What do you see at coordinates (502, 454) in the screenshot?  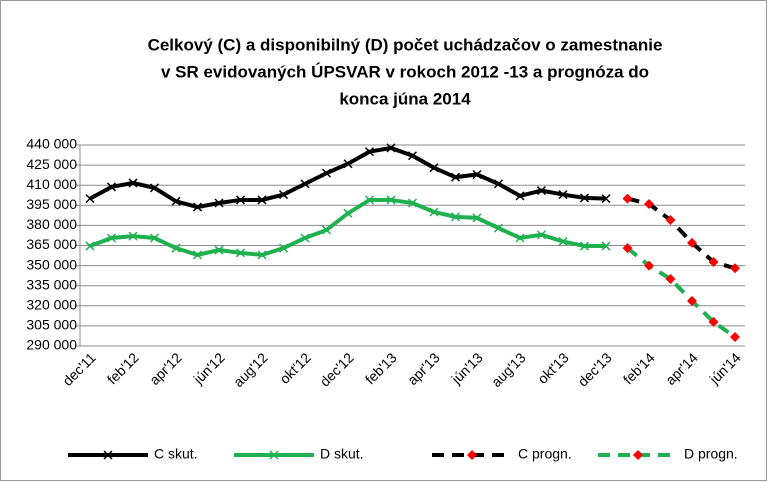 I see `legend-item: C progn.` at bounding box center [502, 454].